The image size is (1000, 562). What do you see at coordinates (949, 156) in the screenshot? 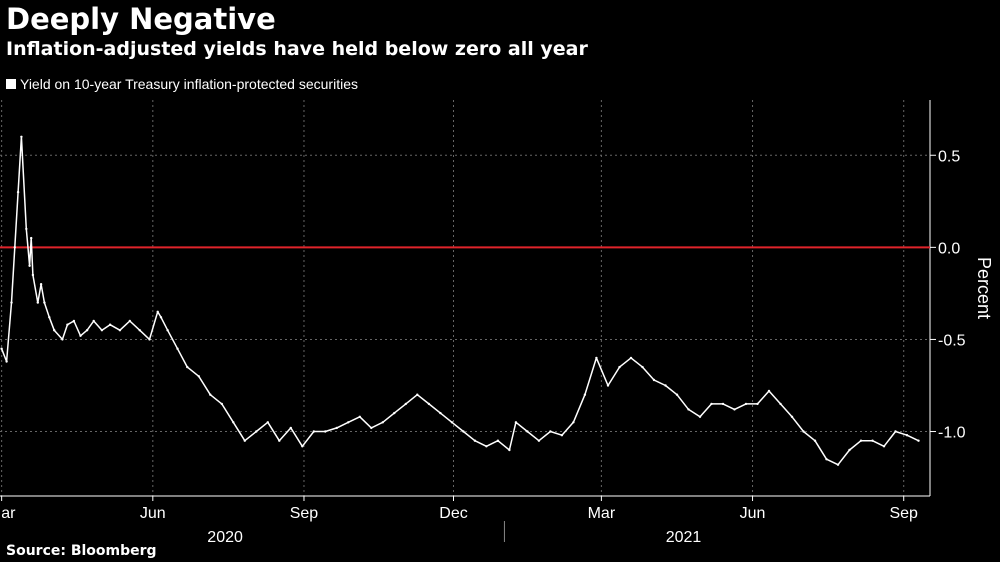
I see `y-tick-label: 0.5` at bounding box center [949, 156].